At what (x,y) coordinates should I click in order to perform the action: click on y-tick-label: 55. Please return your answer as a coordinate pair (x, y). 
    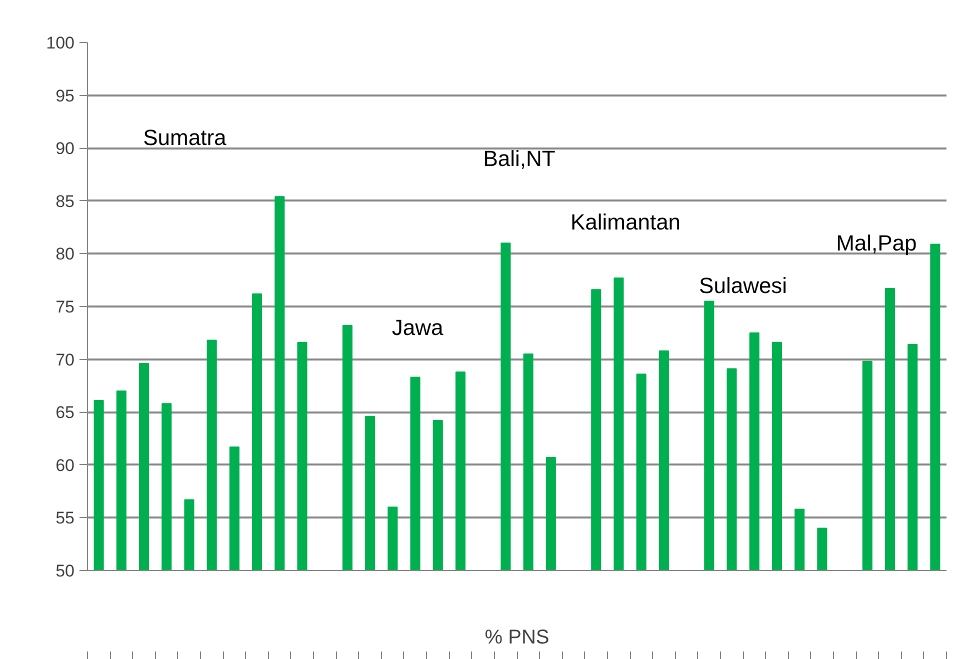
    Looking at the image, I should click on (65, 518).